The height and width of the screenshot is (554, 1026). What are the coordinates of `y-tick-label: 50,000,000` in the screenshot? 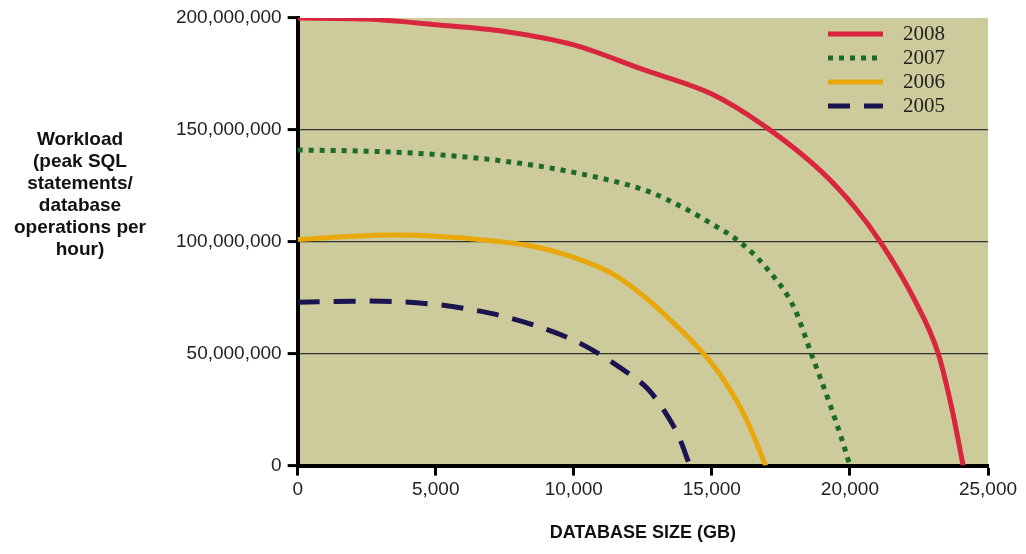 It's located at (234, 352).